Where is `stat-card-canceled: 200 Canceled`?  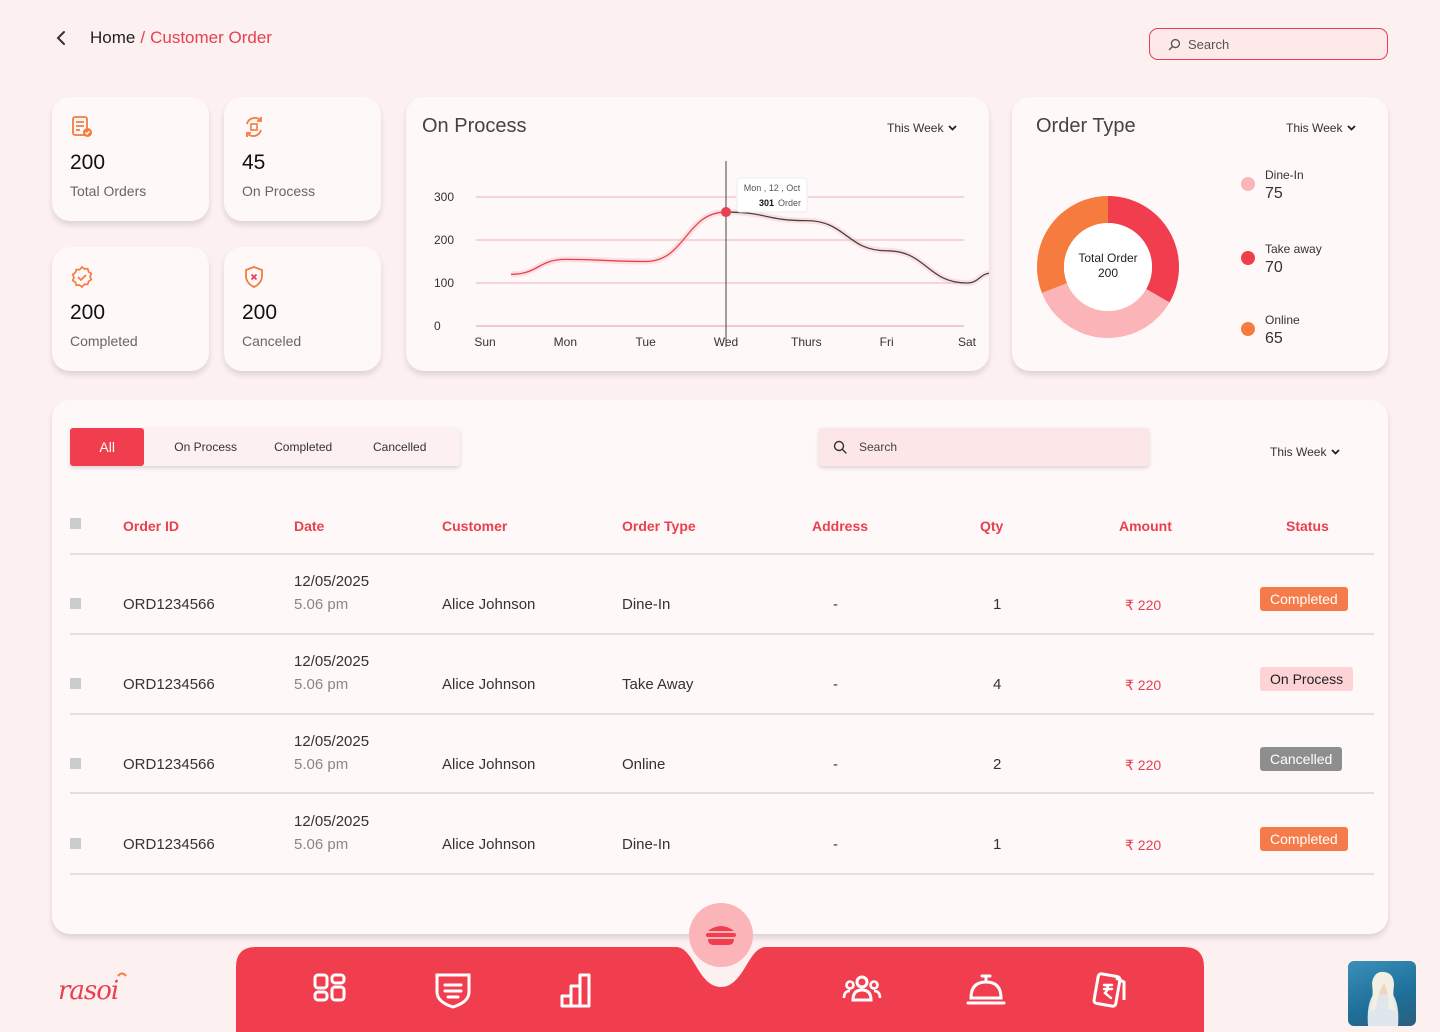 stat-card-canceled: 200 Canceled is located at coordinates (302, 309).